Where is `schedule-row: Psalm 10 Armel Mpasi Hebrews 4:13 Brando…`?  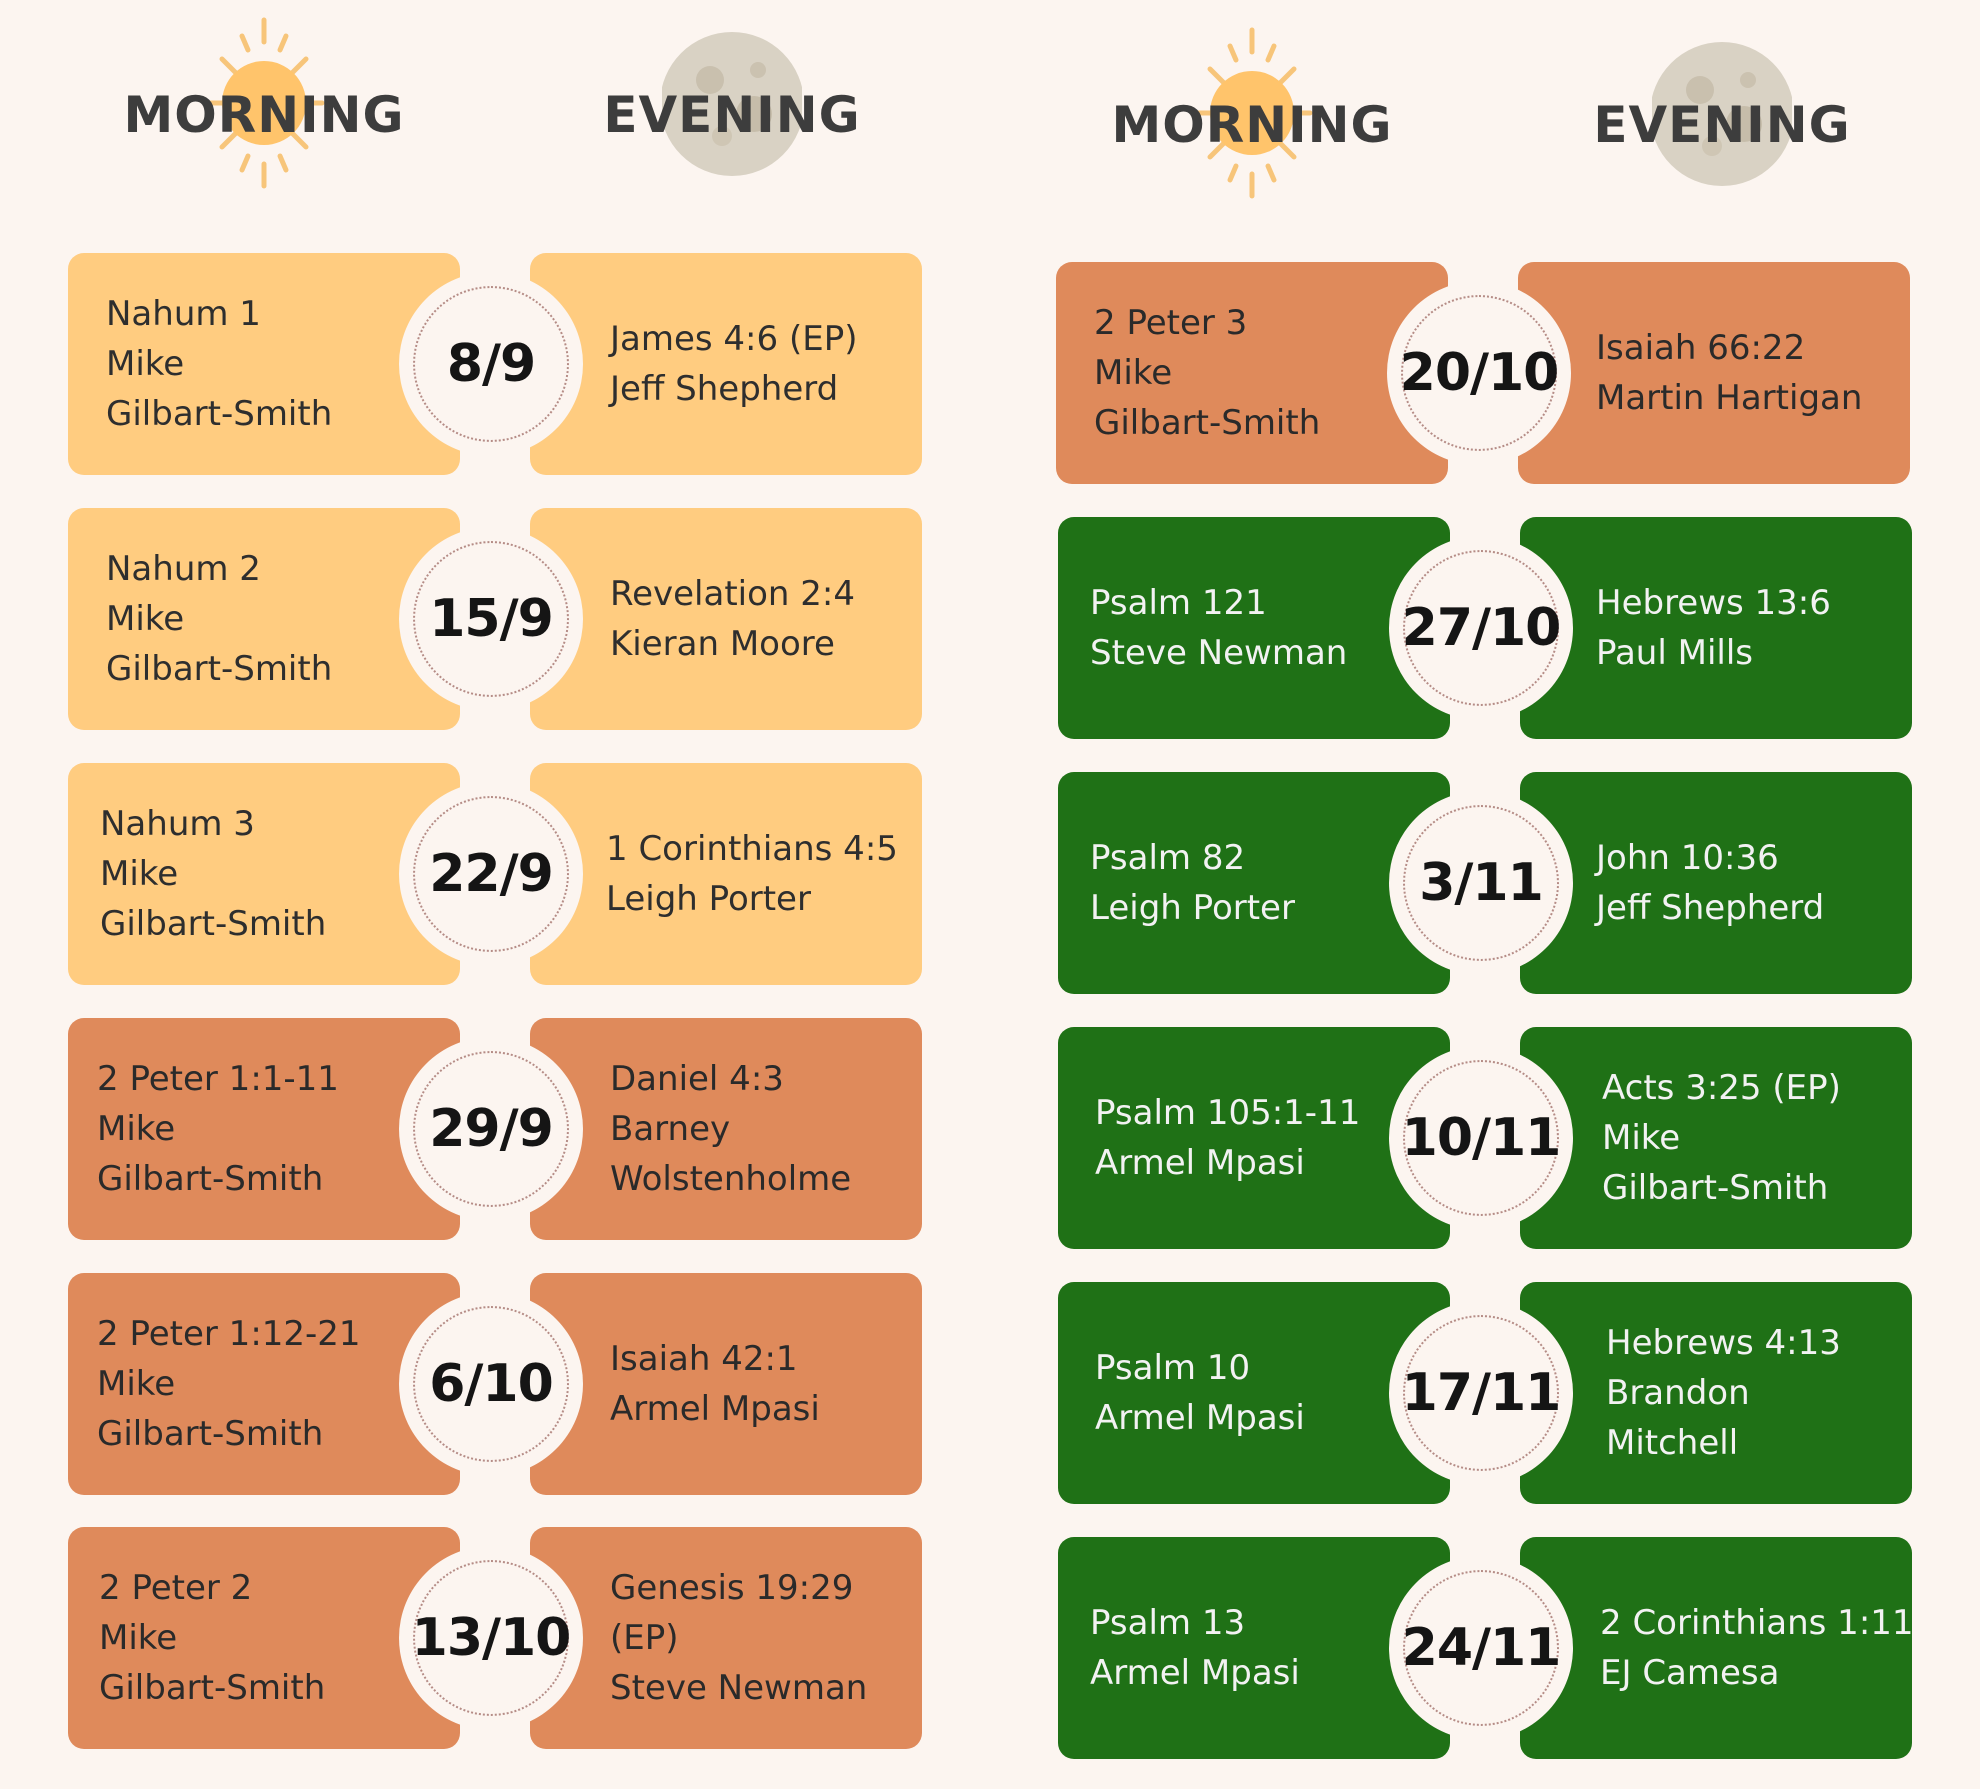
schedule-row: Psalm 10 Armel Mpasi Hebrews 4:13 Brando… is located at coordinates (1485, 1393).